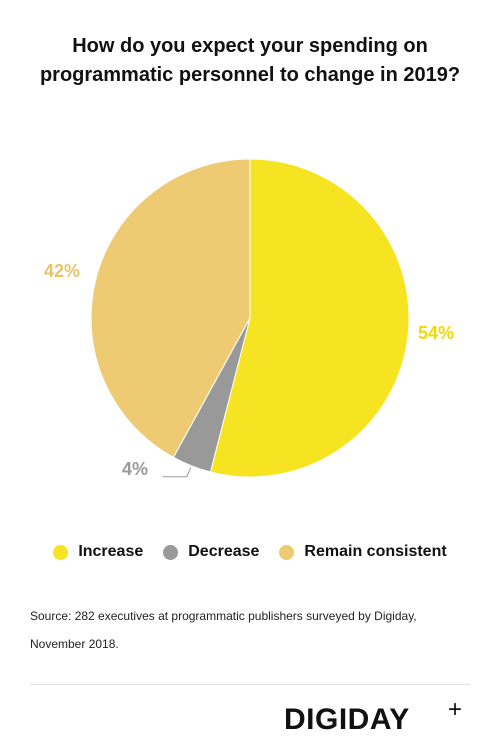 Image resolution: width=500 pixels, height=754 pixels. What do you see at coordinates (455, 709) in the screenshot?
I see `digiday-plus-mark: +` at bounding box center [455, 709].